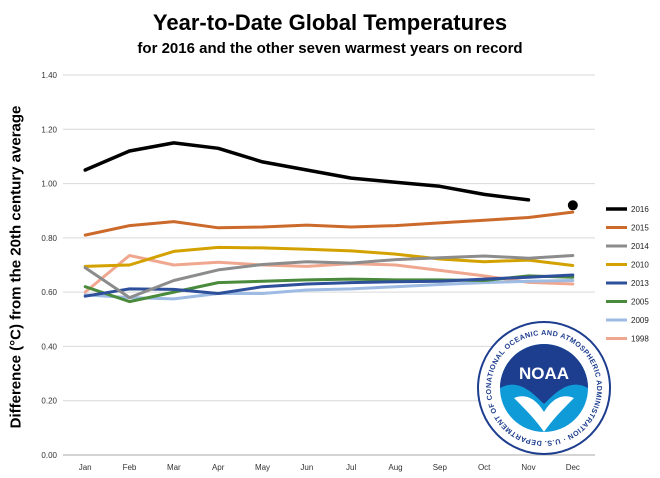  I want to click on legend-label-2015: 2015, so click(640, 228).